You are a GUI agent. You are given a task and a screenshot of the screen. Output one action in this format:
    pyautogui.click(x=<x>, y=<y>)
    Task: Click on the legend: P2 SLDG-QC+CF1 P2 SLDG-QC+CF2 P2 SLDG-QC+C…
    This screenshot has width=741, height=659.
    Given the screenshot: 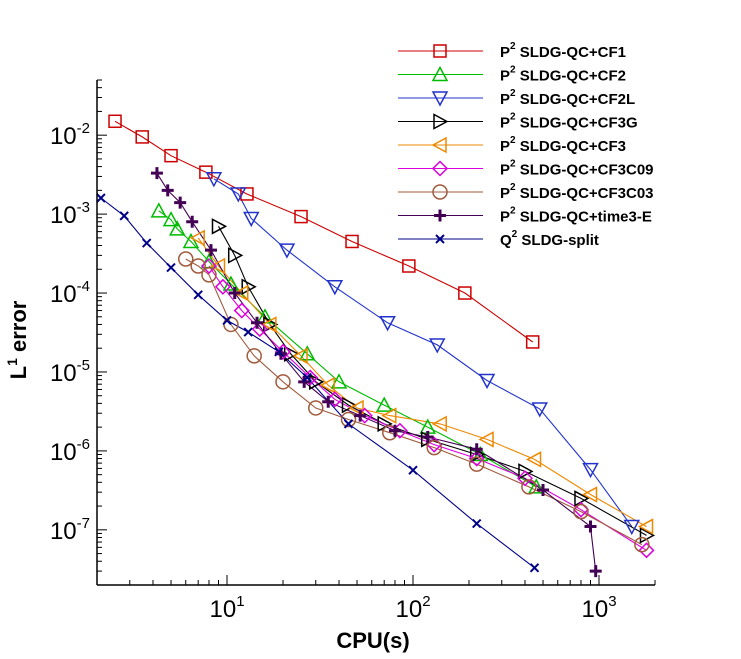 What is the action you would take?
    pyautogui.click(x=526, y=145)
    